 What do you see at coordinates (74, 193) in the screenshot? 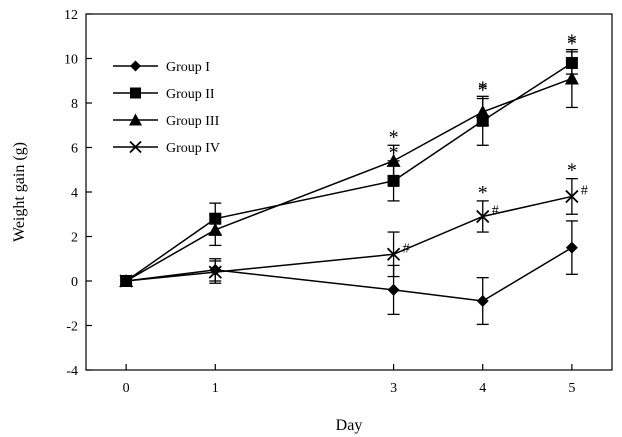
I see `y-tick-label: 4` at bounding box center [74, 193].